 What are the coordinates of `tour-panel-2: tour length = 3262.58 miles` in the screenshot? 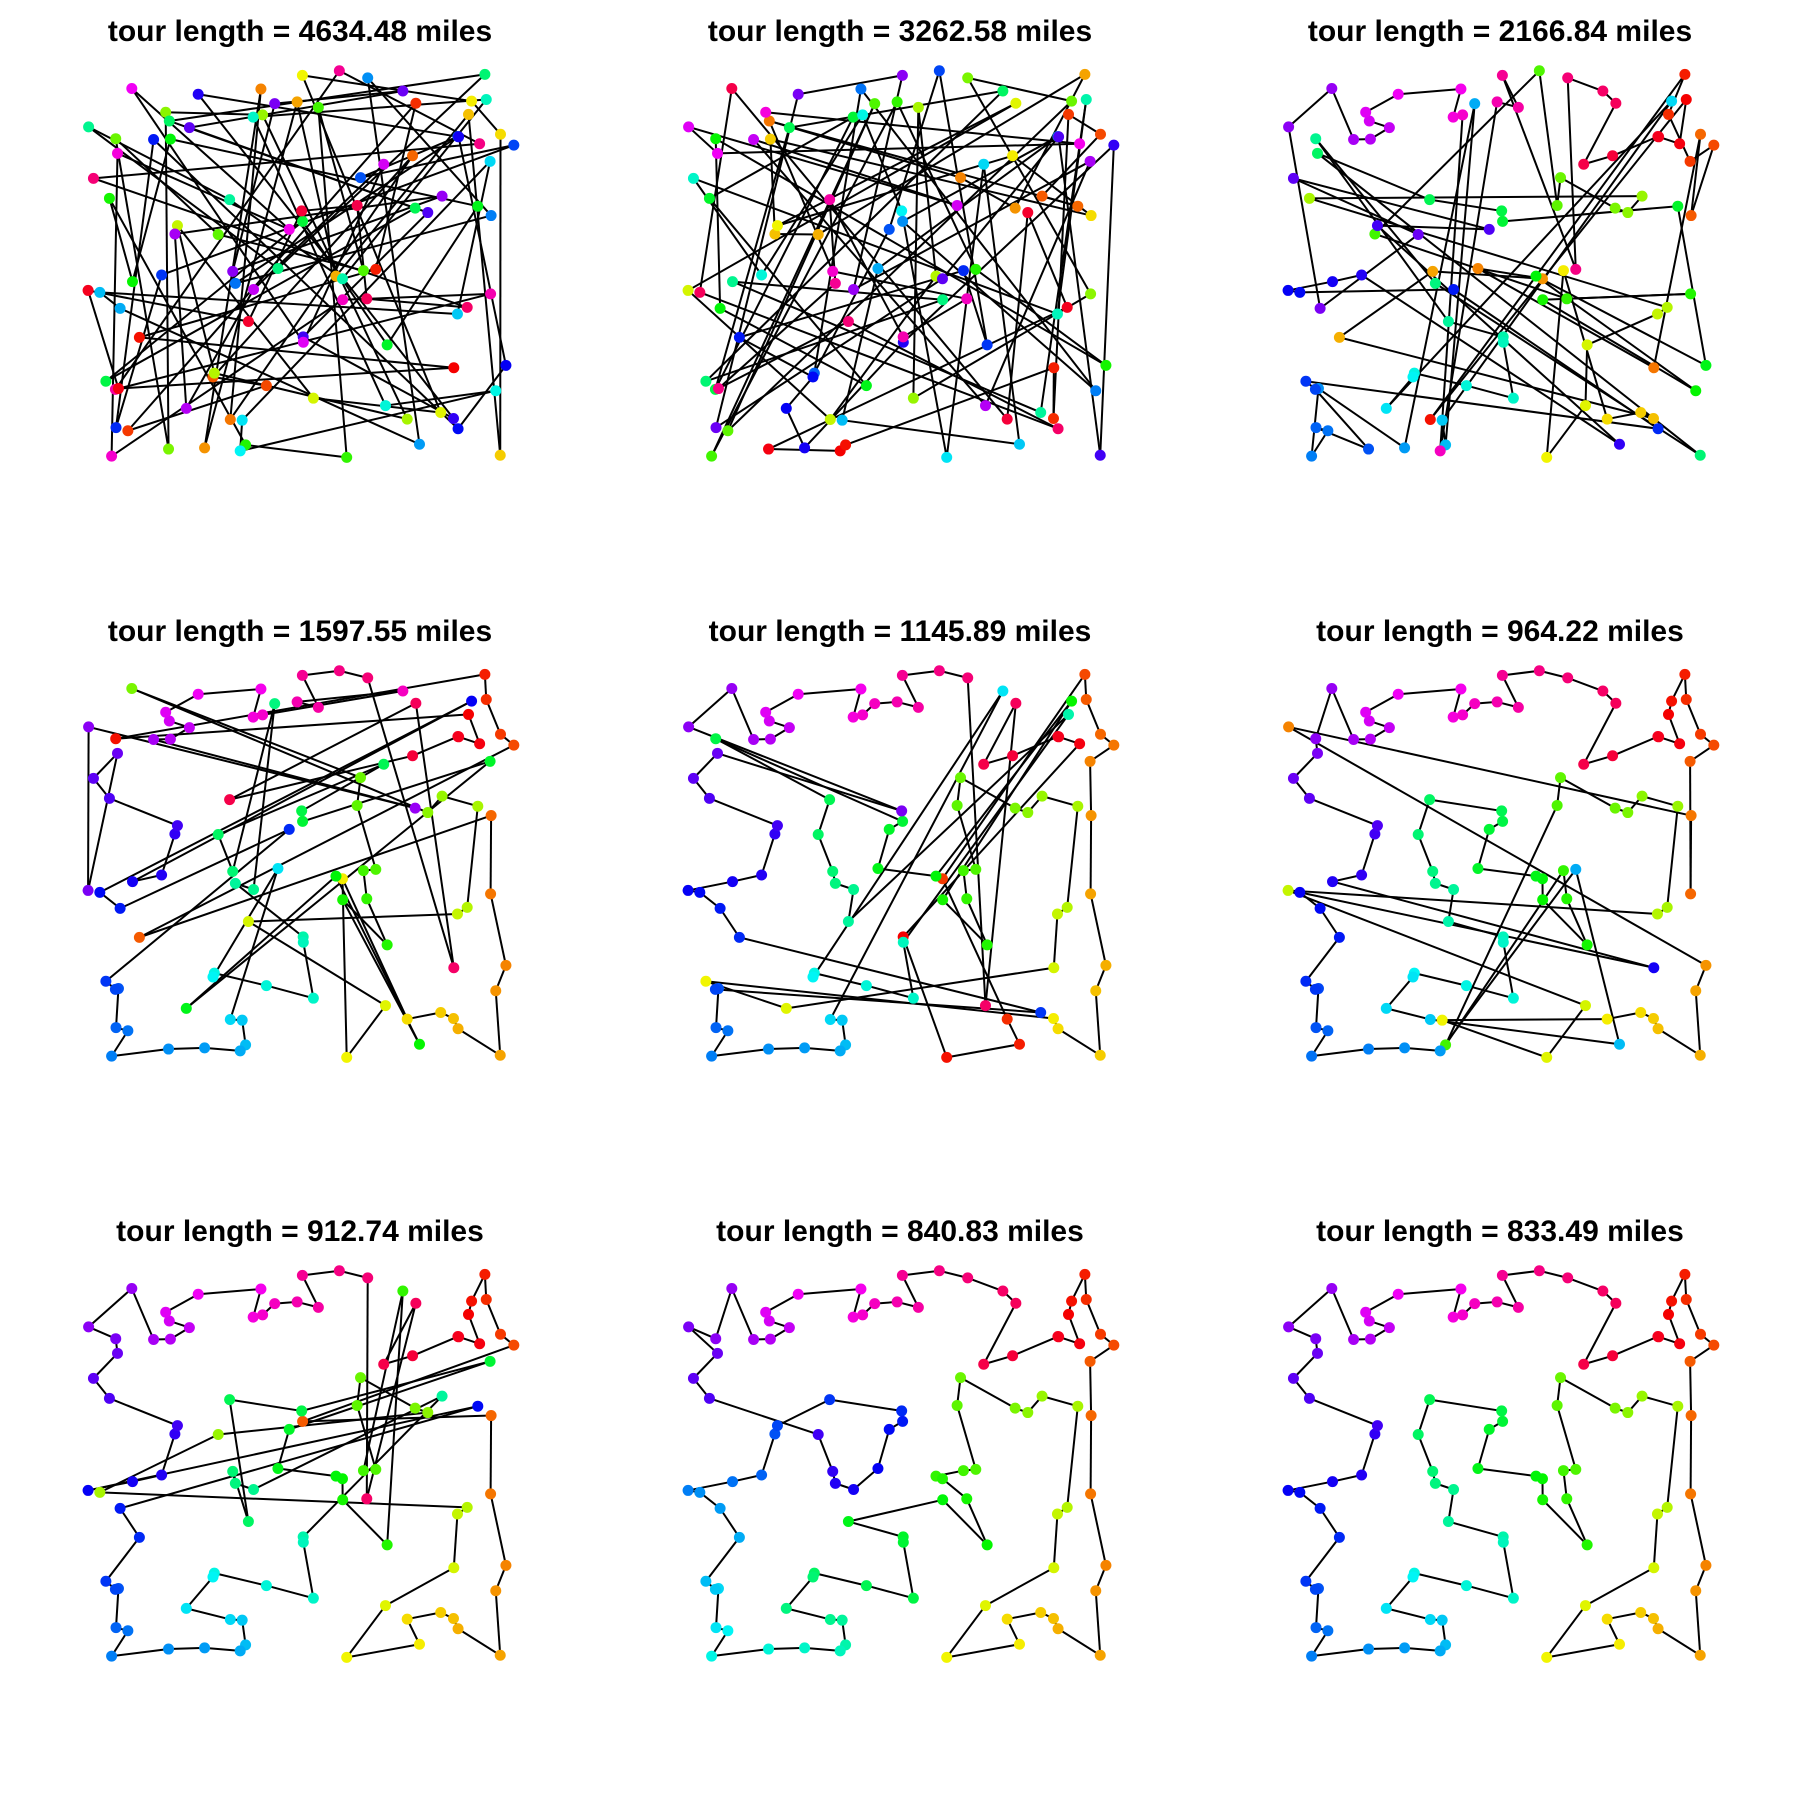 It's located at (900, 300).